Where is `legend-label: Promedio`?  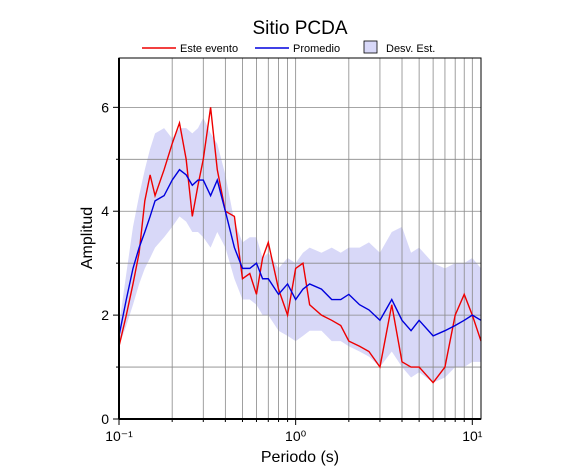
legend-label: Promedio is located at coordinates (316, 49).